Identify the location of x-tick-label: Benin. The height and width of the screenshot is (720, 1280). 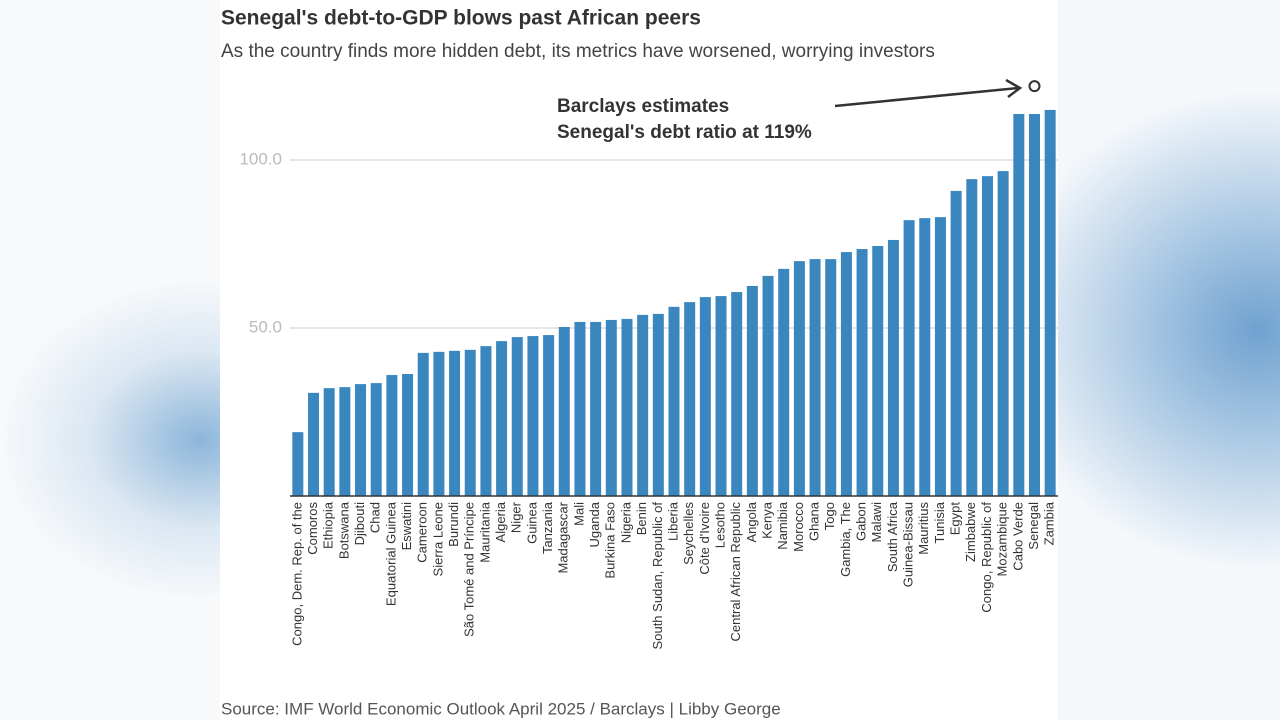
(641, 518).